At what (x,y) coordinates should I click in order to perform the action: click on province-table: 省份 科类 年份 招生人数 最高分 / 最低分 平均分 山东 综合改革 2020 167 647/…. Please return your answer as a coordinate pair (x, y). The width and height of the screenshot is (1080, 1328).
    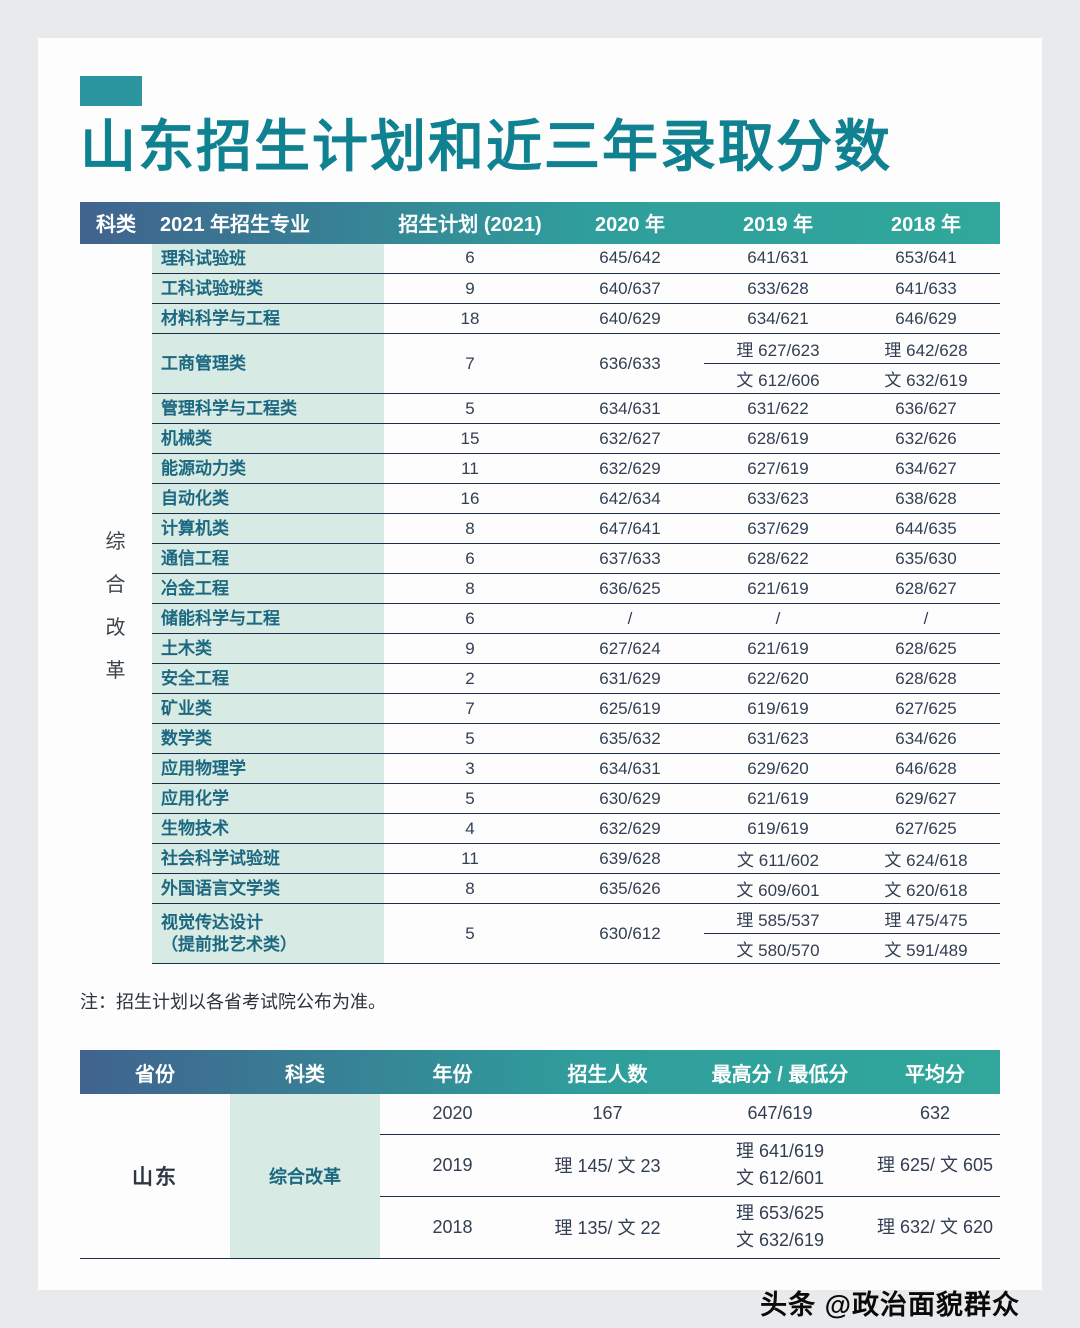
    Looking at the image, I should click on (540, 1154).